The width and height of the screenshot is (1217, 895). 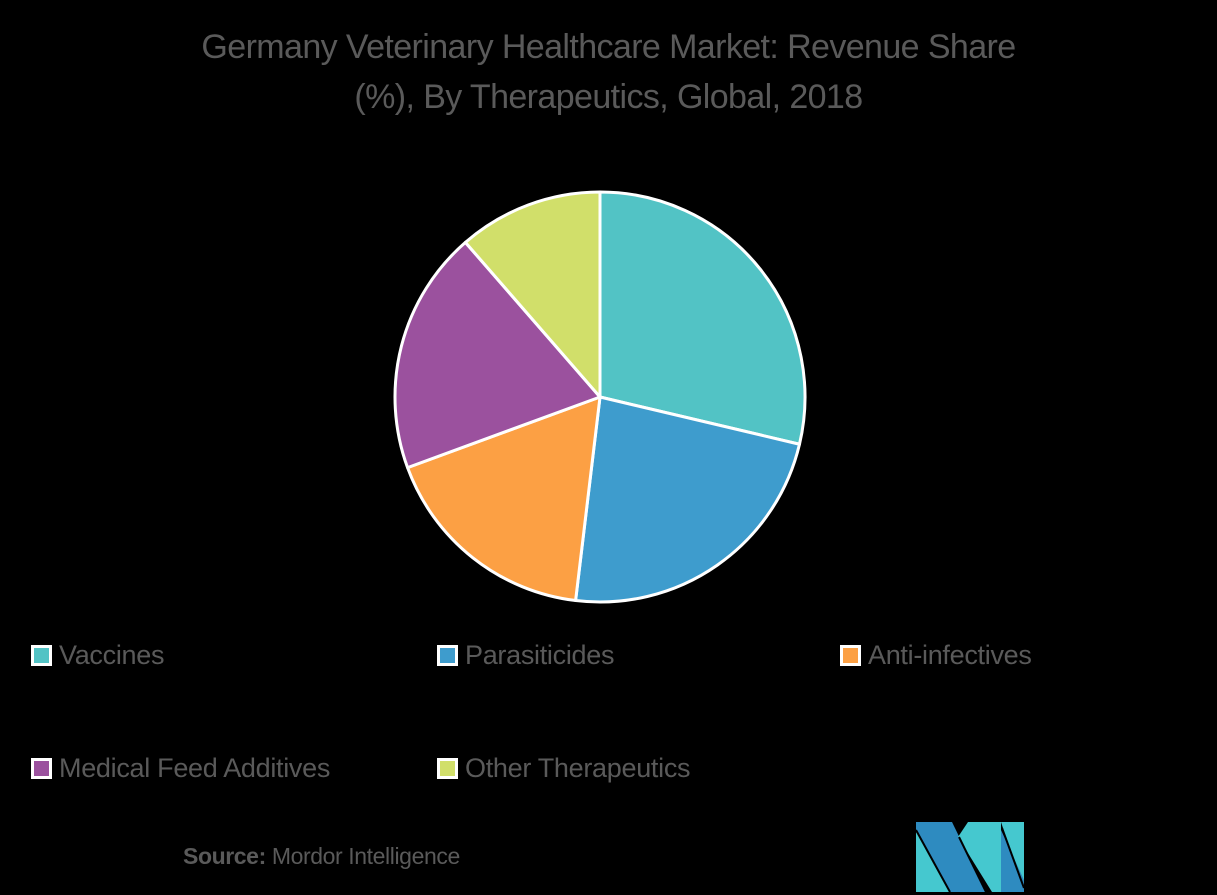 What do you see at coordinates (950, 655) in the screenshot?
I see `legend-label: Anti-infectives` at bounding box center [950, 655].